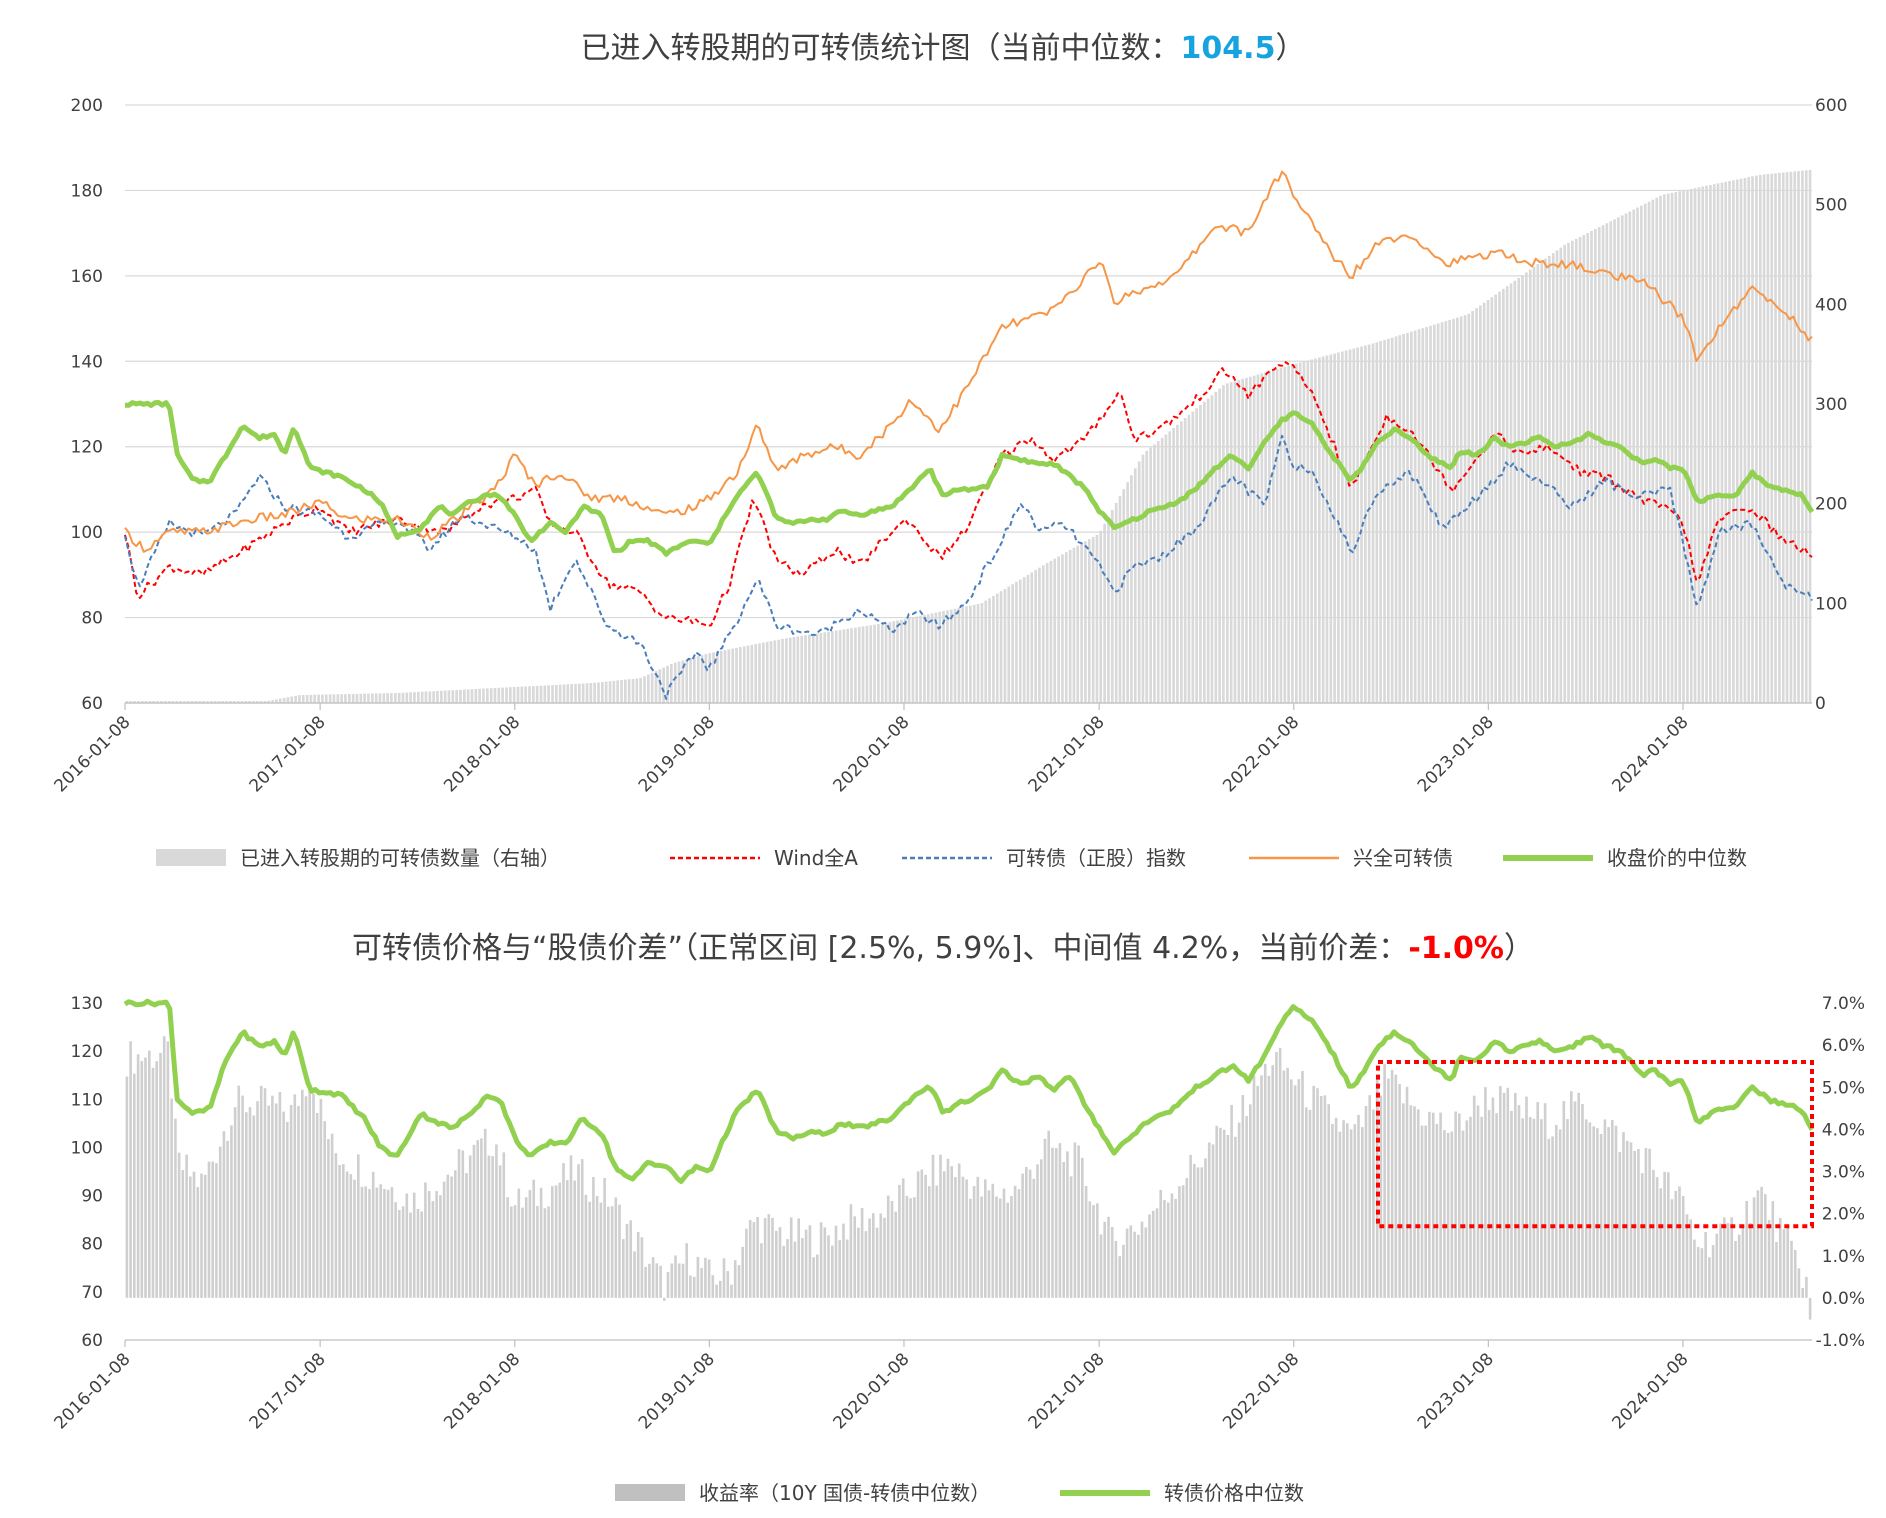 Image resolution: width=1886 pixels, height=1518 pixels. Describe the element at coordinates (1831, 405) in the screenshot. I see `chart1-right-tick: 300` at that location.